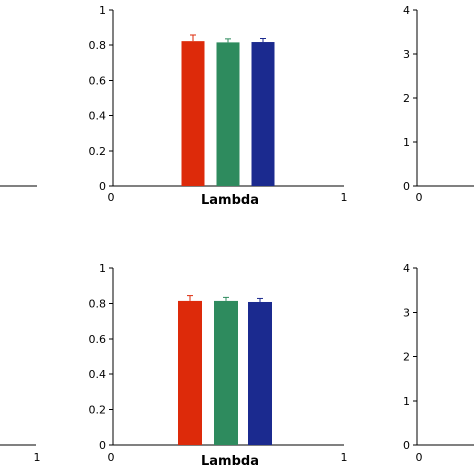 This screenshot has width=474, height=474. I want to click on chart-right-bottom: 0 1 2 3 4 0, so click(438, 363).